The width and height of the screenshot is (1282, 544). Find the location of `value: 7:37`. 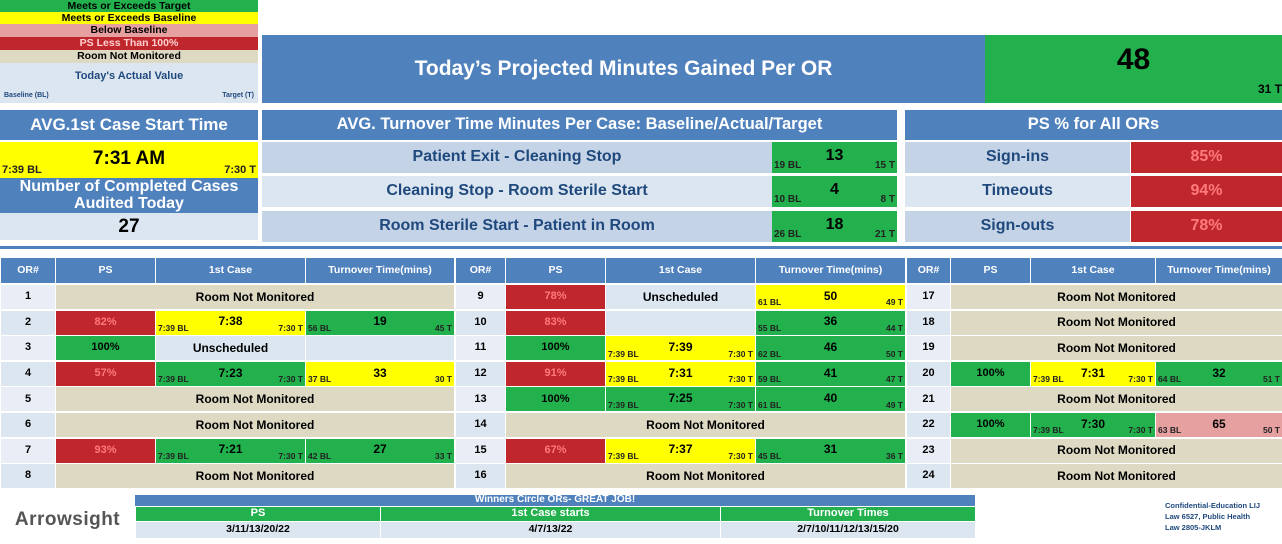

value: 7:37 is located at coordinates (680, 449).